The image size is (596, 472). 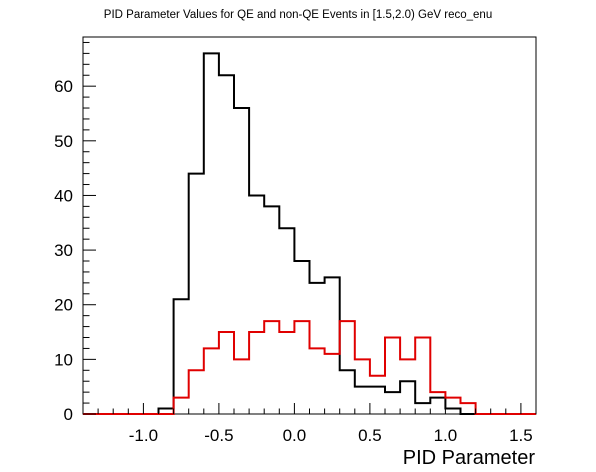 I want to click on y-tick-label: 20, so click(x=63, y=305).